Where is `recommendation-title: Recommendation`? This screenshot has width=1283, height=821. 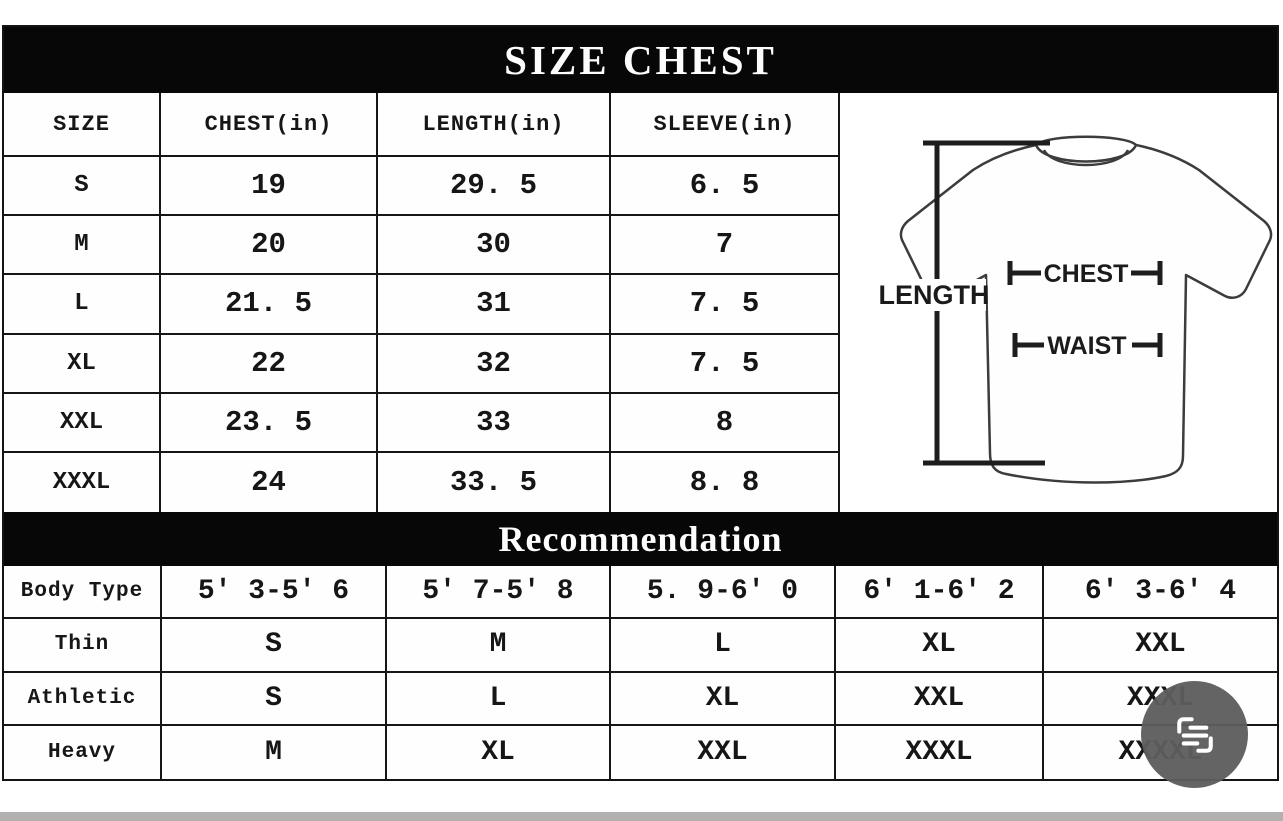
recommendation-title: Recommendation is located at coordinates (640, 539).